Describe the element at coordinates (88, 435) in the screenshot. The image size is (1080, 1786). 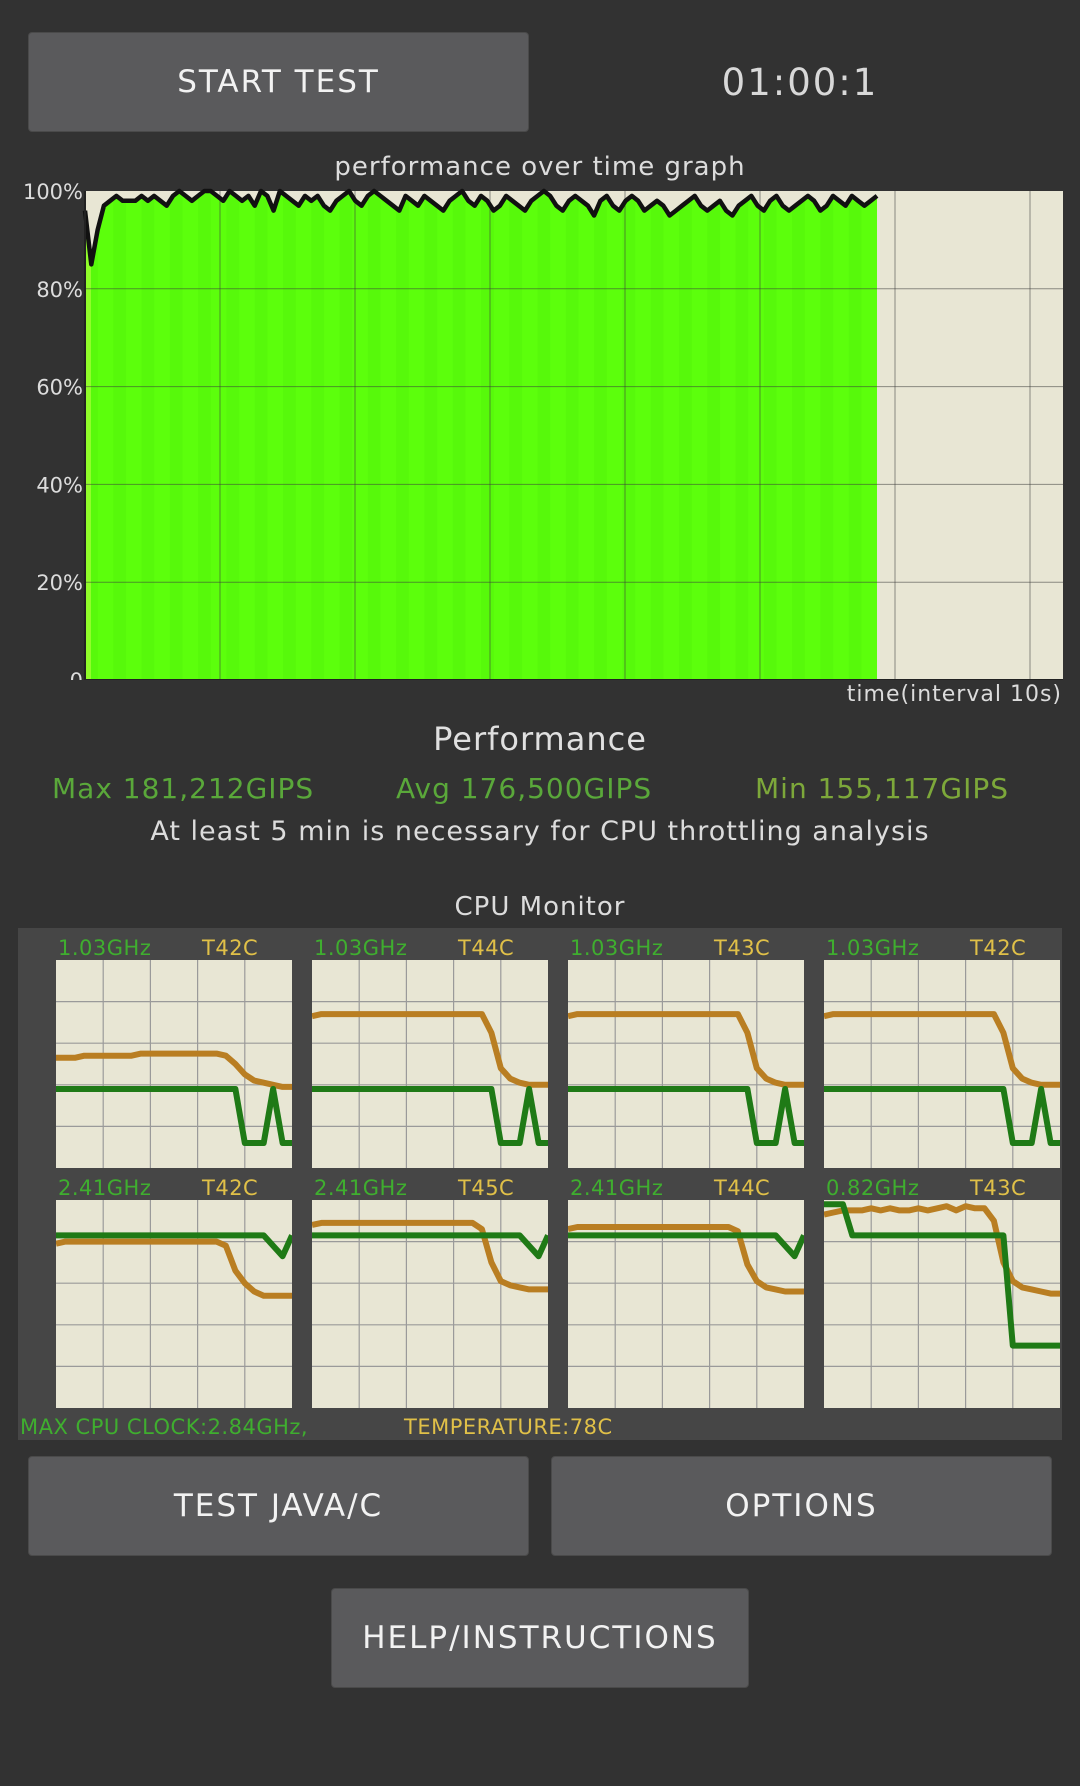
I see `area-edge` at that location.